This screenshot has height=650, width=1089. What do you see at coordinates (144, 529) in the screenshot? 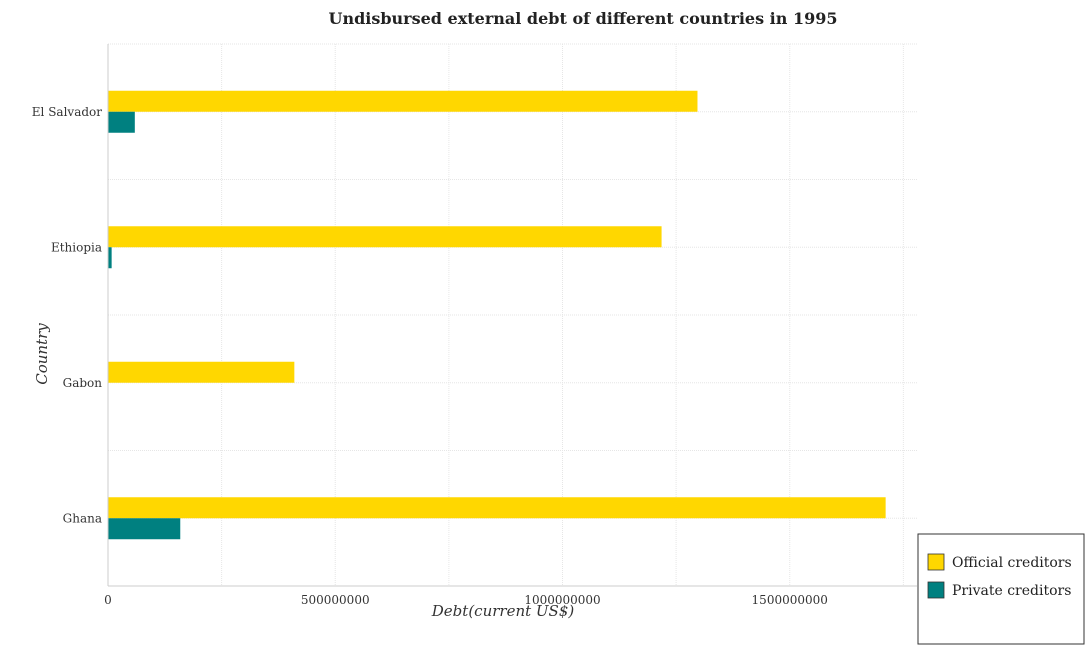
I see `bar-private-ghana` at bounding box center [144, 529].